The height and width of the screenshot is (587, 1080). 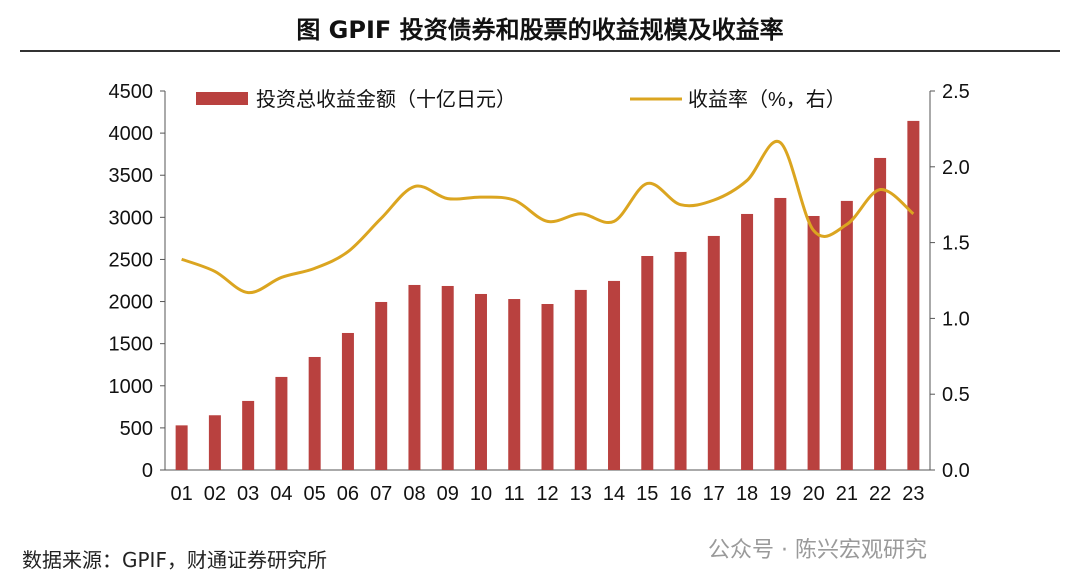 What do you see at coordinates (131, 218) in the screenshot?
I see `left-tick-label: 3000` at bounding box center [131, 218].